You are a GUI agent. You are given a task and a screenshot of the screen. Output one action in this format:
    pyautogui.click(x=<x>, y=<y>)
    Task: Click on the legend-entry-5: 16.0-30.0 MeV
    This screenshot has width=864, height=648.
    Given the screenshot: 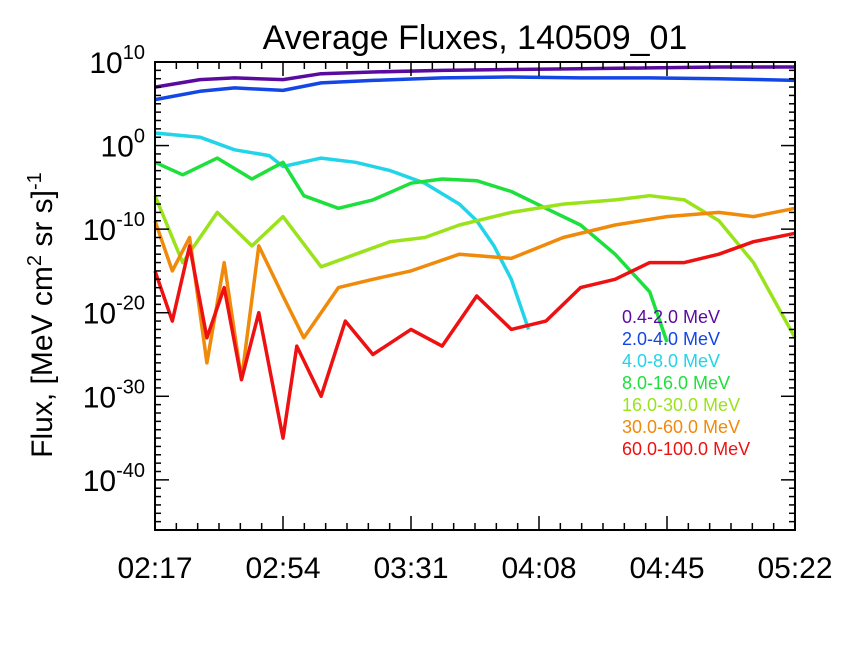 What is the action you would take?
    pyautogui.click(x=681, y=405)
    